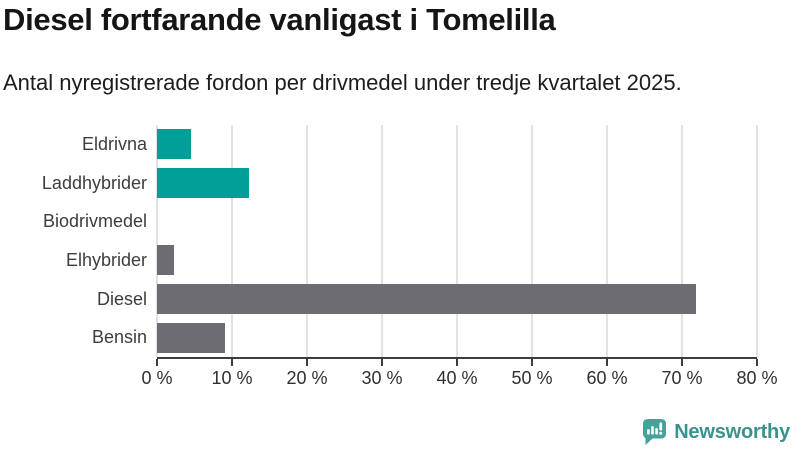  What do you see at coordinates (94, 182) in the screenshot?
I see `category-label: Laddhybrider` at bounding box center [94, 182].